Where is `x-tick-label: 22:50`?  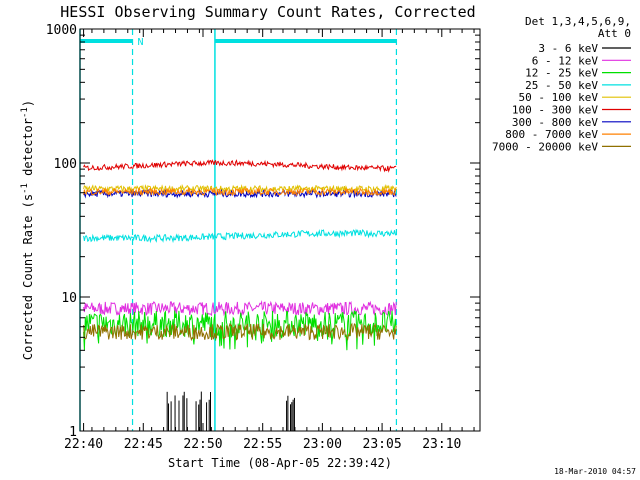
x-tick-label: 22:50 is located at coordinates (202, 444).